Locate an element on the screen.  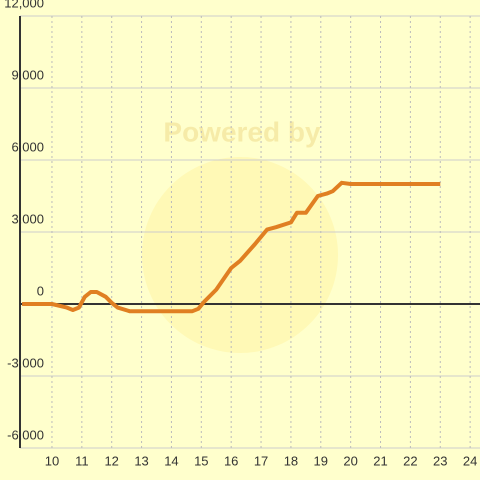
x-tick-label: 12 is located at coordinates (111, 460).